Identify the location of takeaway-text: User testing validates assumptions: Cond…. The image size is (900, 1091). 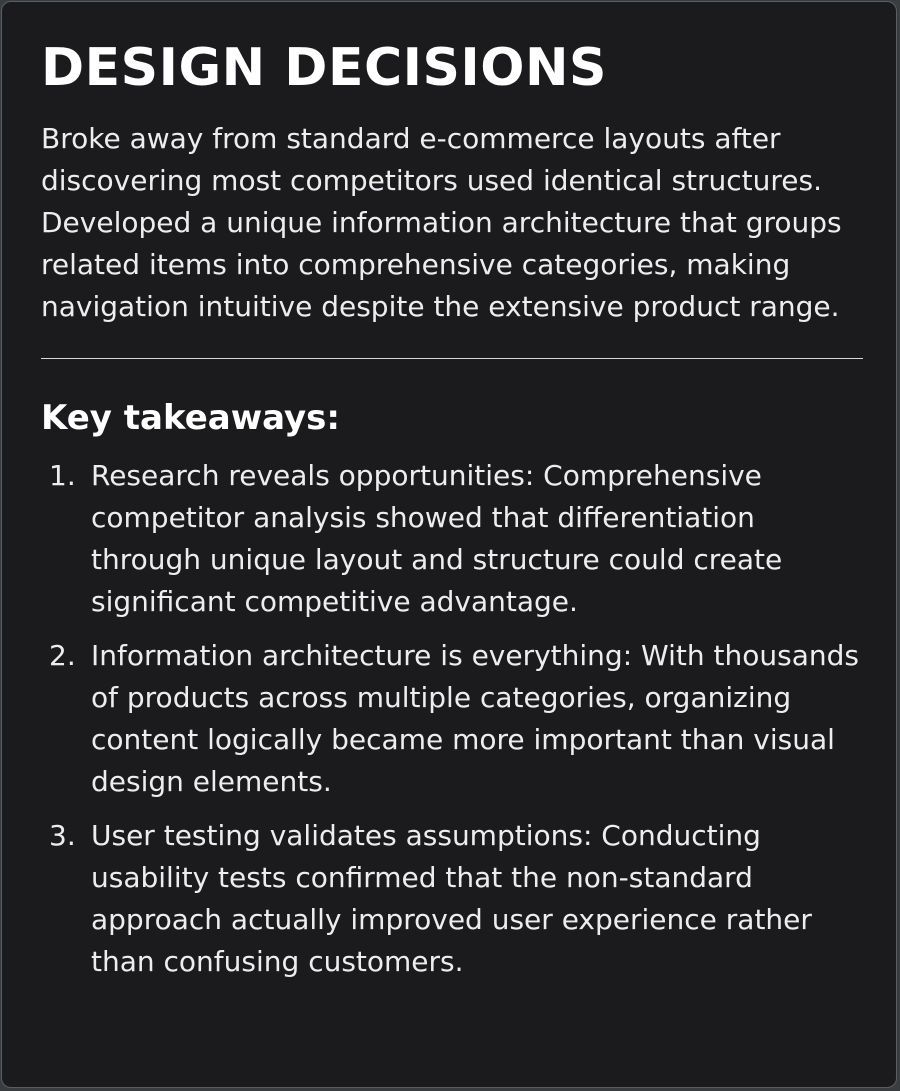
(451, 898).